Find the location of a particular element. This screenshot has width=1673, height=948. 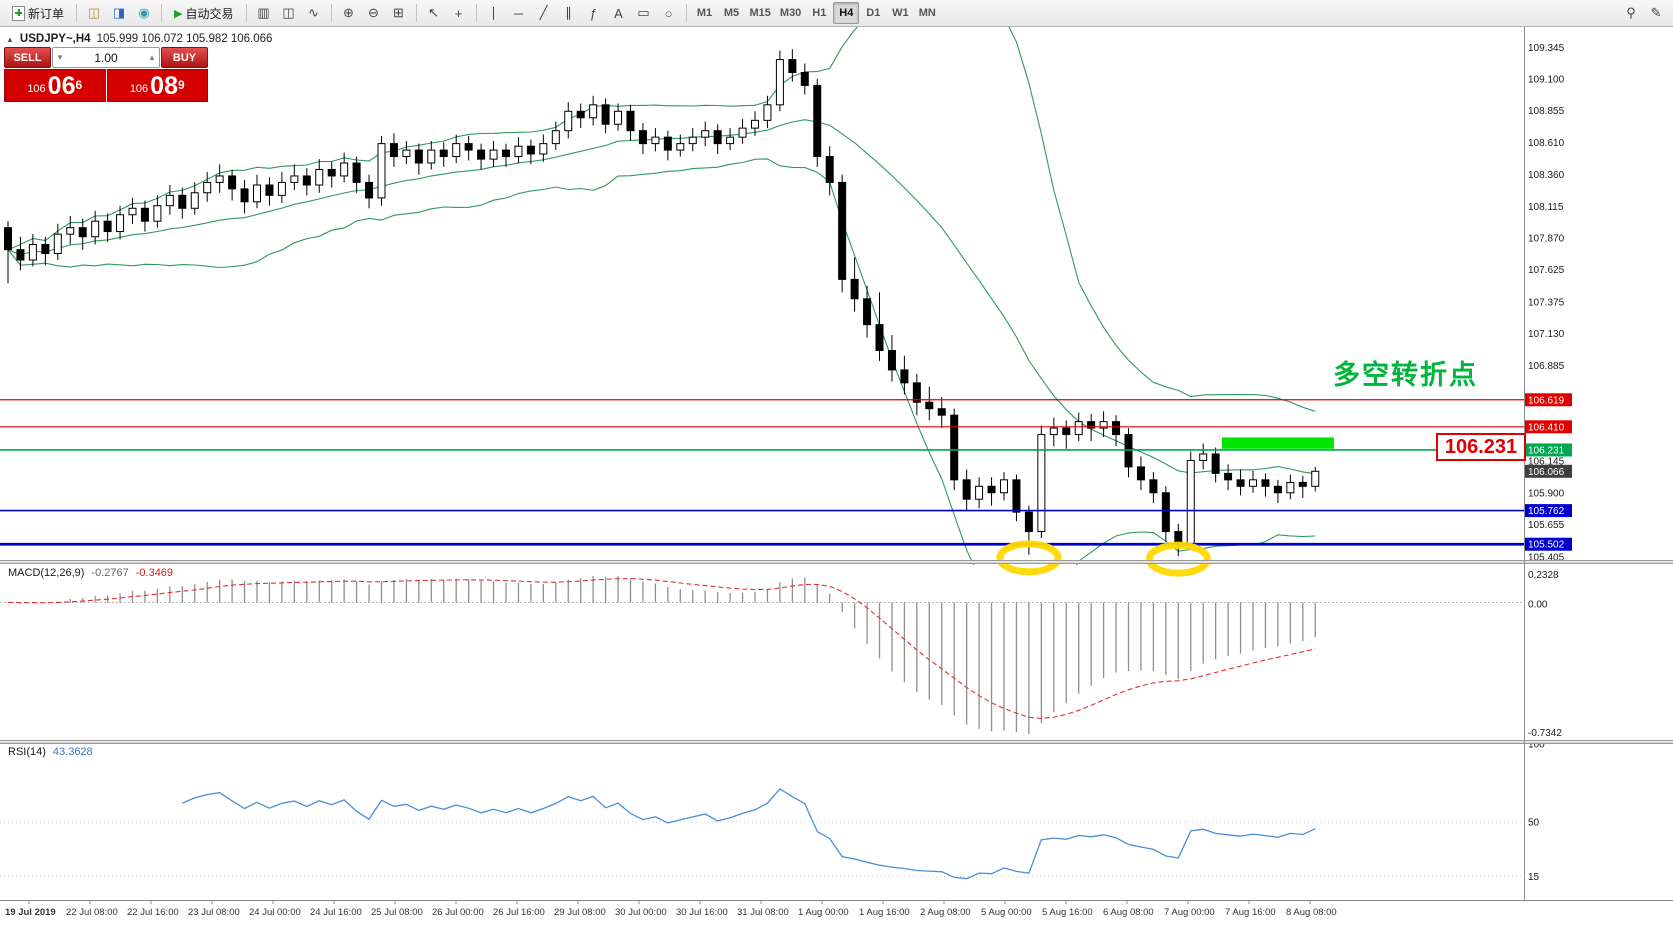

svg-text: 6 Aug 08:00 is located at coordinates (1128, 912).